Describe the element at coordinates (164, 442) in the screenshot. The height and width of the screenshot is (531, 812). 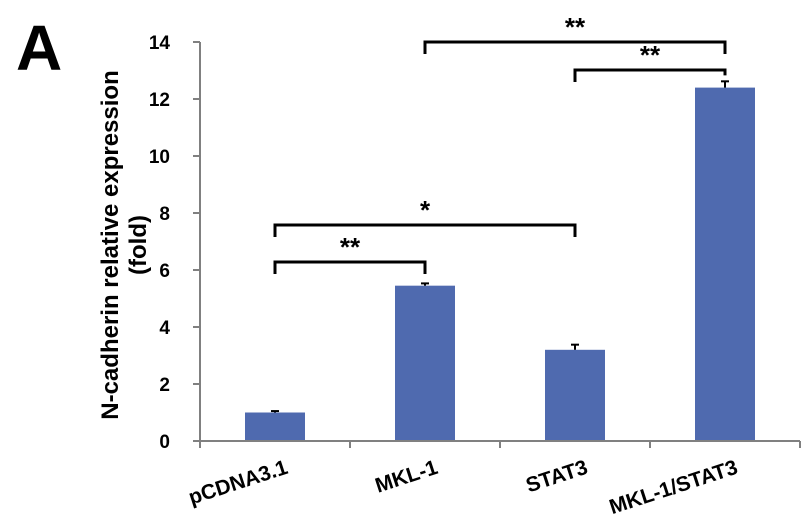
I see `y-tick-label: 0` at that location.